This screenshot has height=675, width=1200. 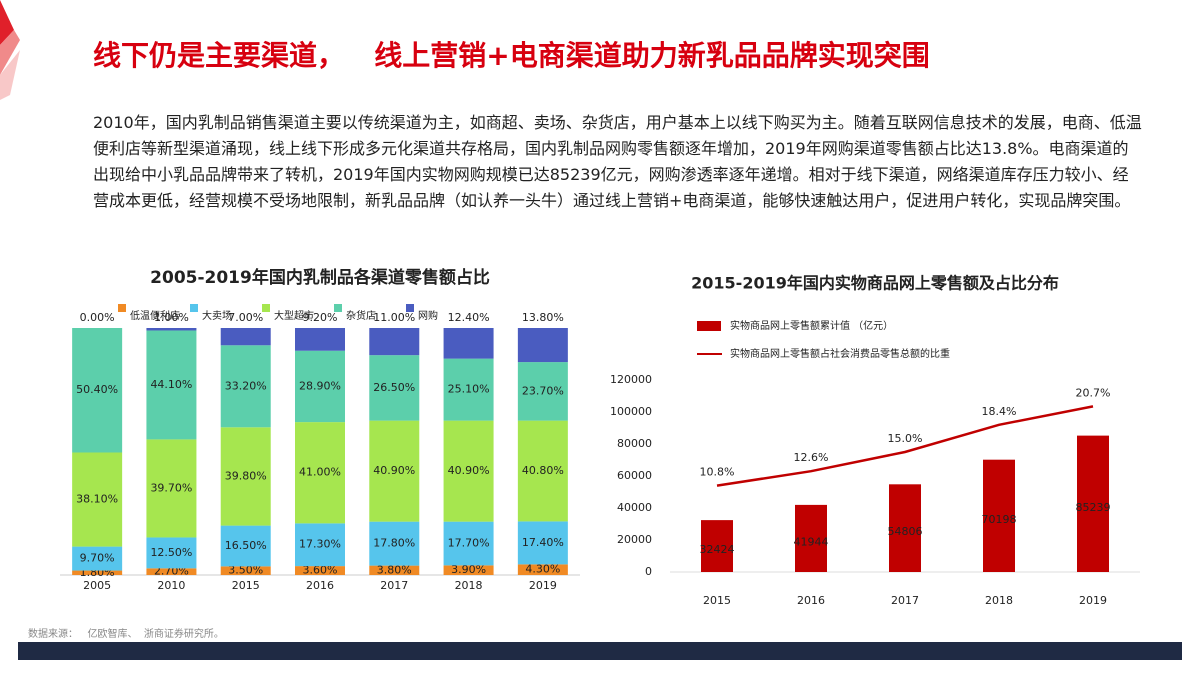 I want to click on footer-bar, so click(x=600, y=651).